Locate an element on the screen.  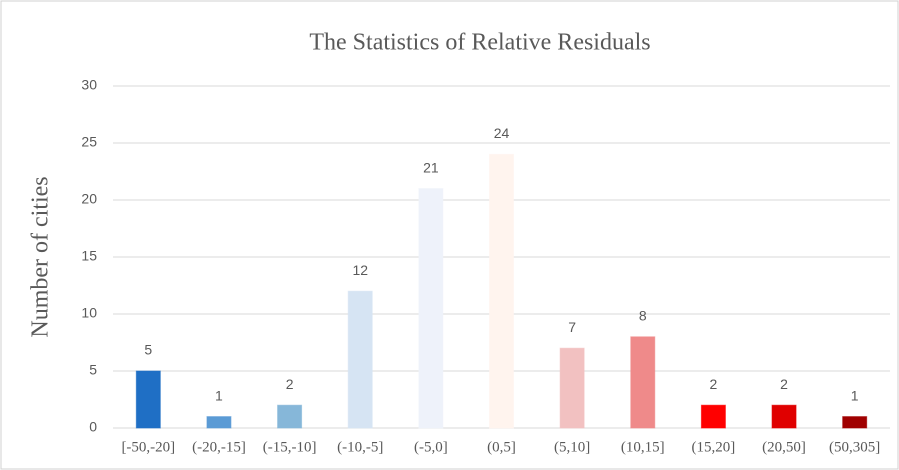
x-tick-label: (-5,0] is located at coordinates (431, 447).